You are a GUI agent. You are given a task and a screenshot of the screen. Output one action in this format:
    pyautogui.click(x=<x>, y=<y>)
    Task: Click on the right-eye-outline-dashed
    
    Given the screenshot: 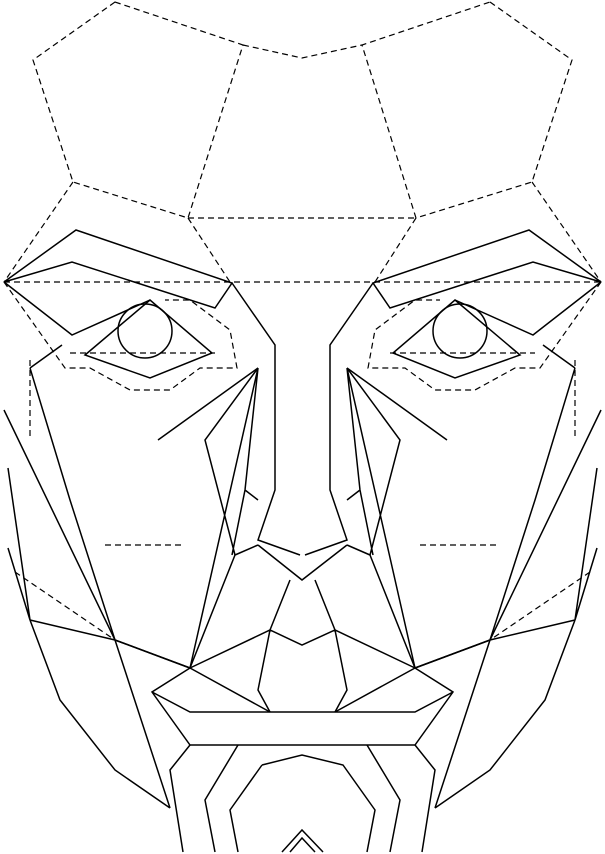 What is the action you would take?
    pyautogui.click(x=484, y=336)
    